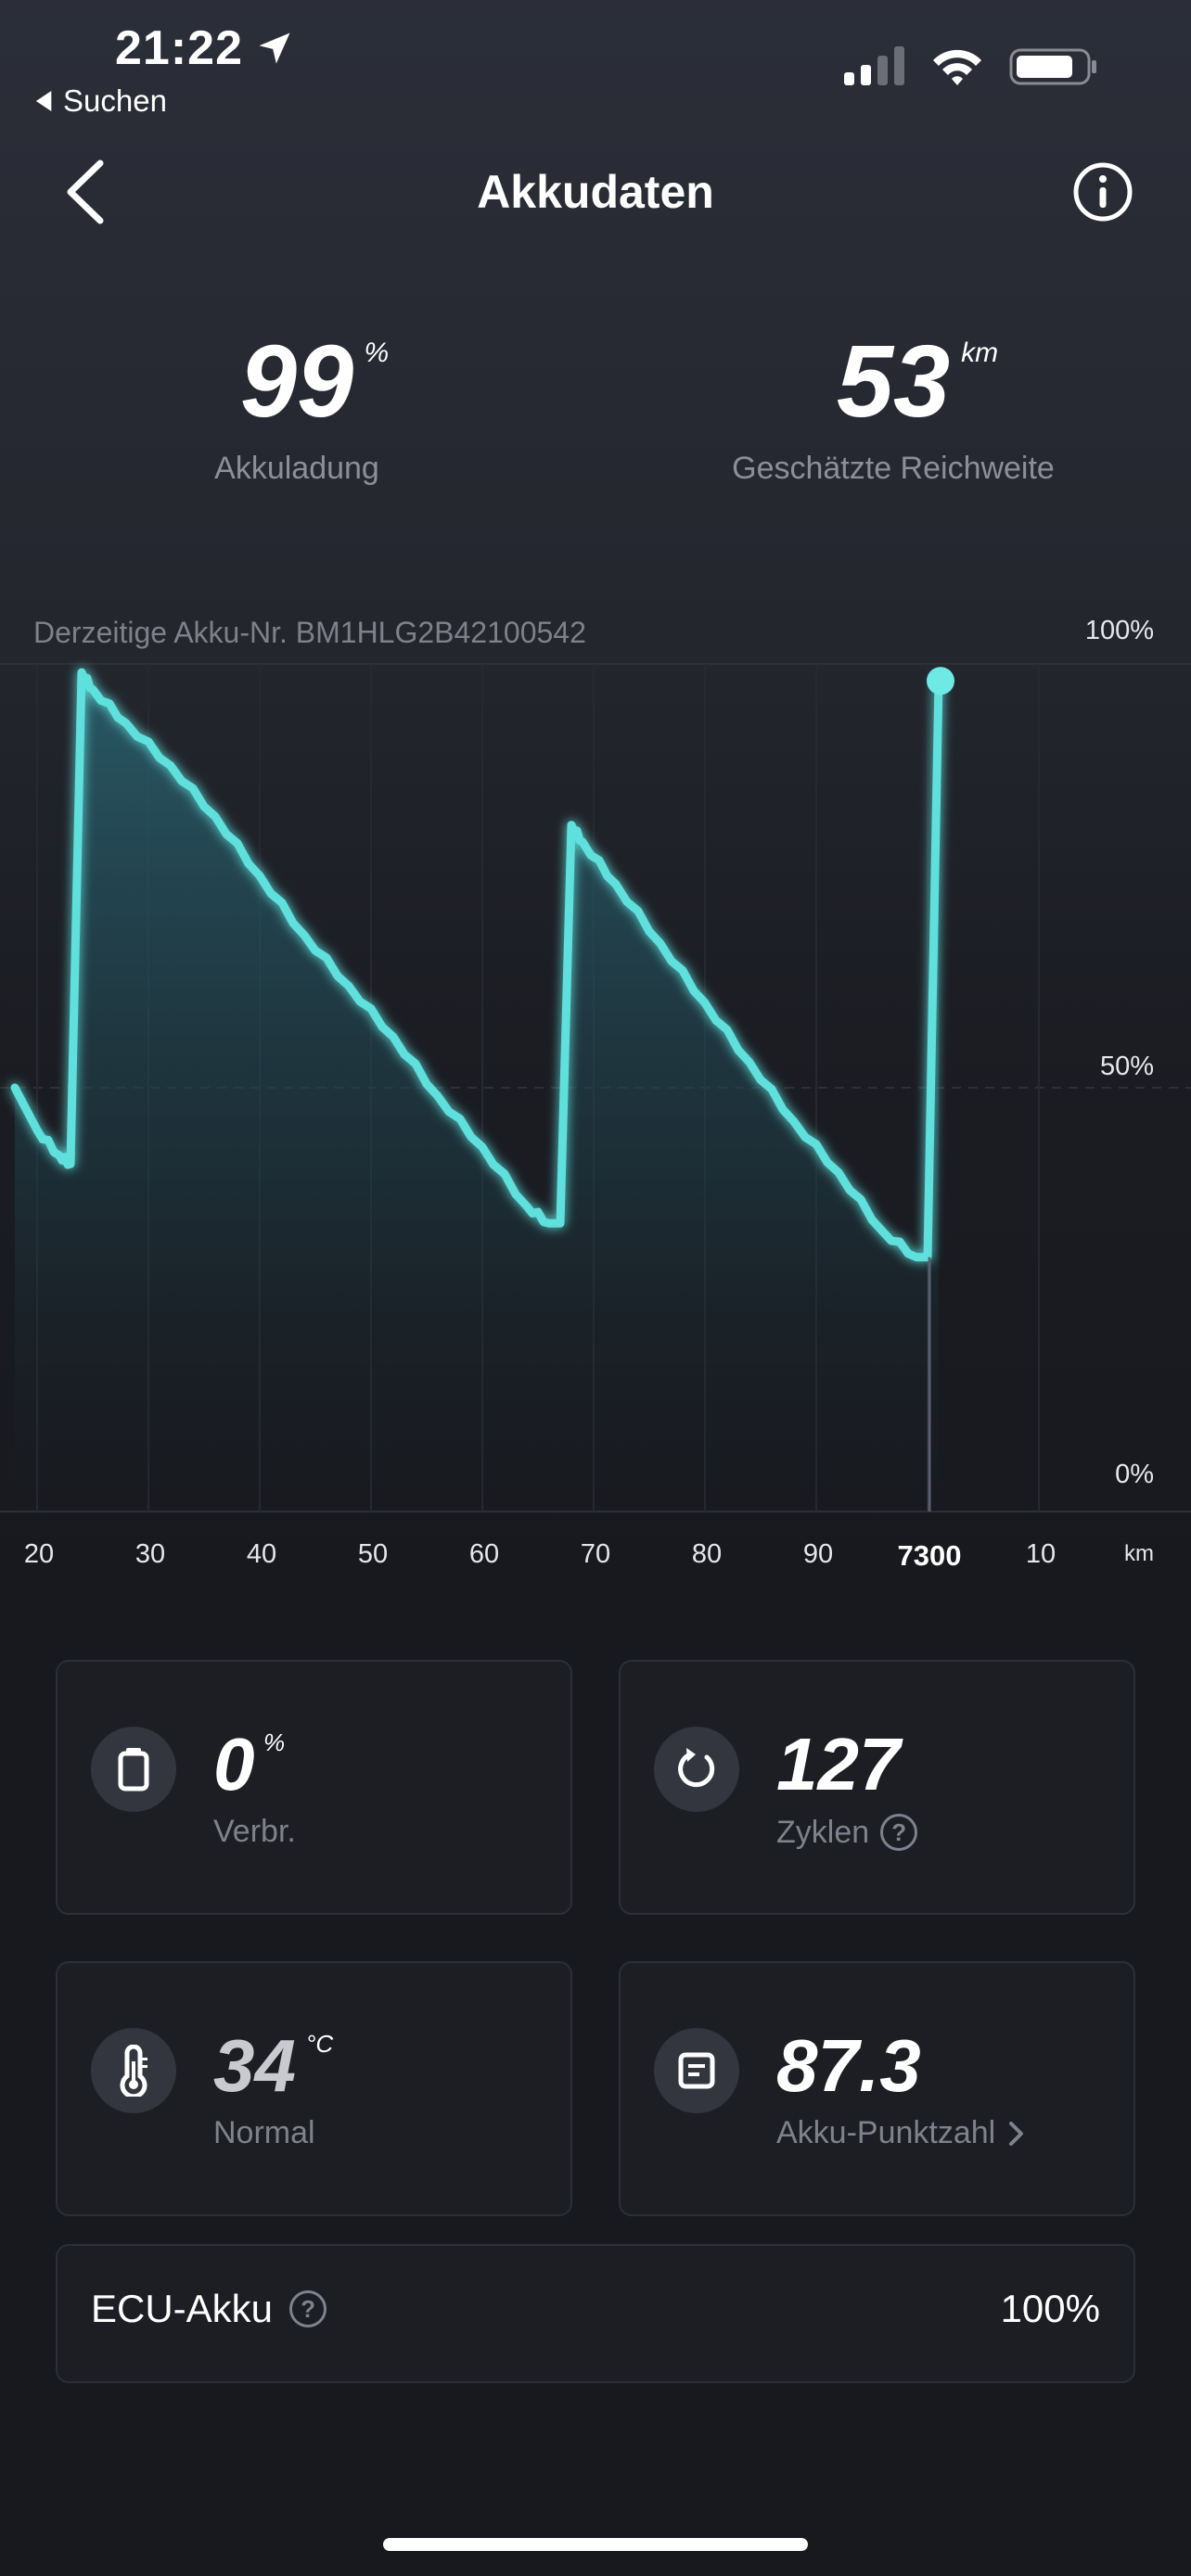 Image resolution: width=1191 pixels, height=2576 pixels. What do you see at coordinates (377, 353) in the screenshot?
I see `charge-unit: %` at bounding box center [377, 353].